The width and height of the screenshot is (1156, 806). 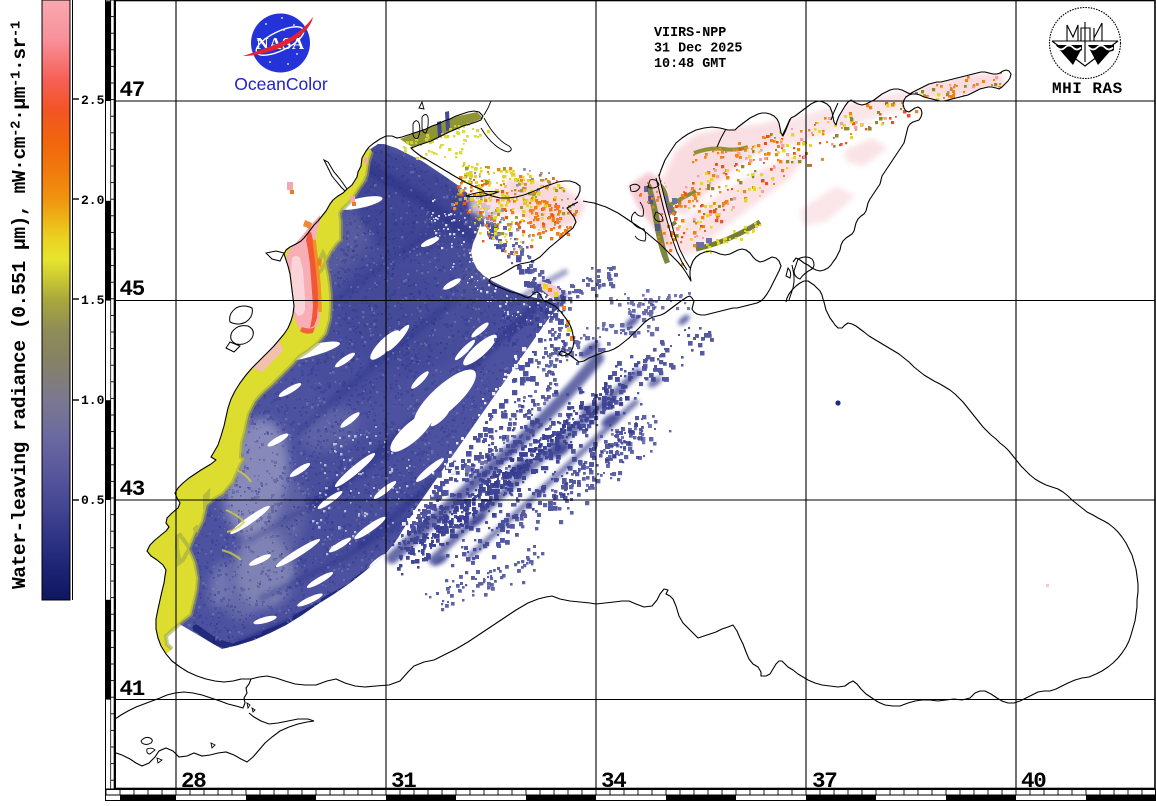 I want to click on svg-text: 41, so click(x=132, y=689).